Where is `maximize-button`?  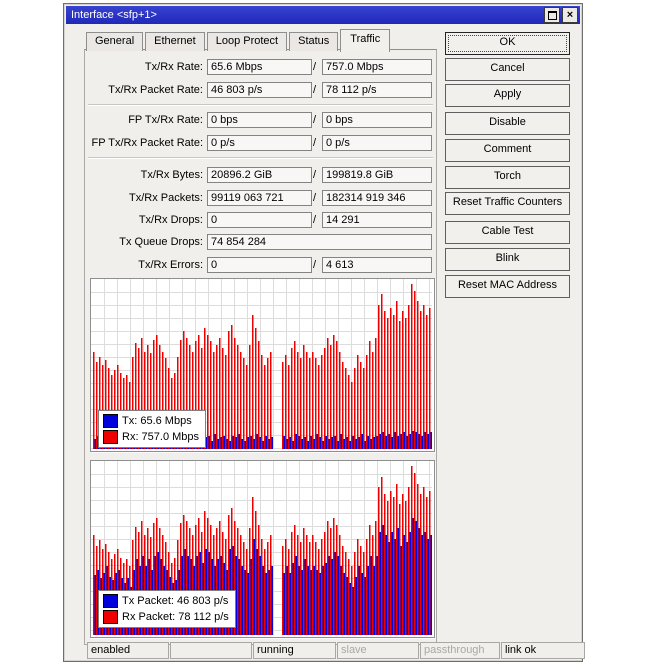
maximize-button is located at coordinates (552, 15).